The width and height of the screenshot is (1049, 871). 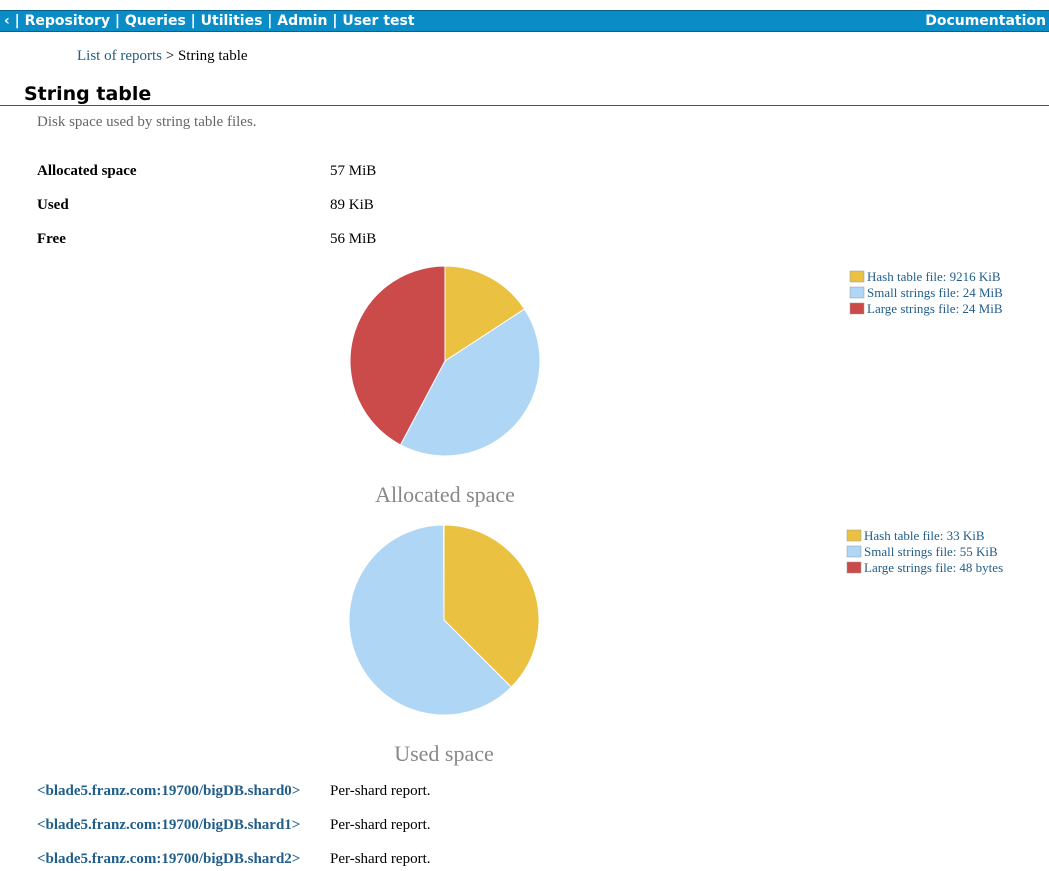 What do you see at coordinates (147, 122) in the screenshot?
I see `description: Disk space used by string table files.` at bounding box center [147, 122].